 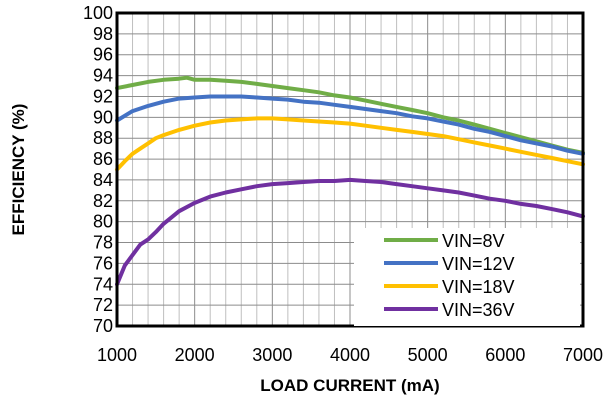 What do you see at coordinates (98, 13) in the screenshot?
I see `y-tick-label: 100` at bounding box center [98, 13].